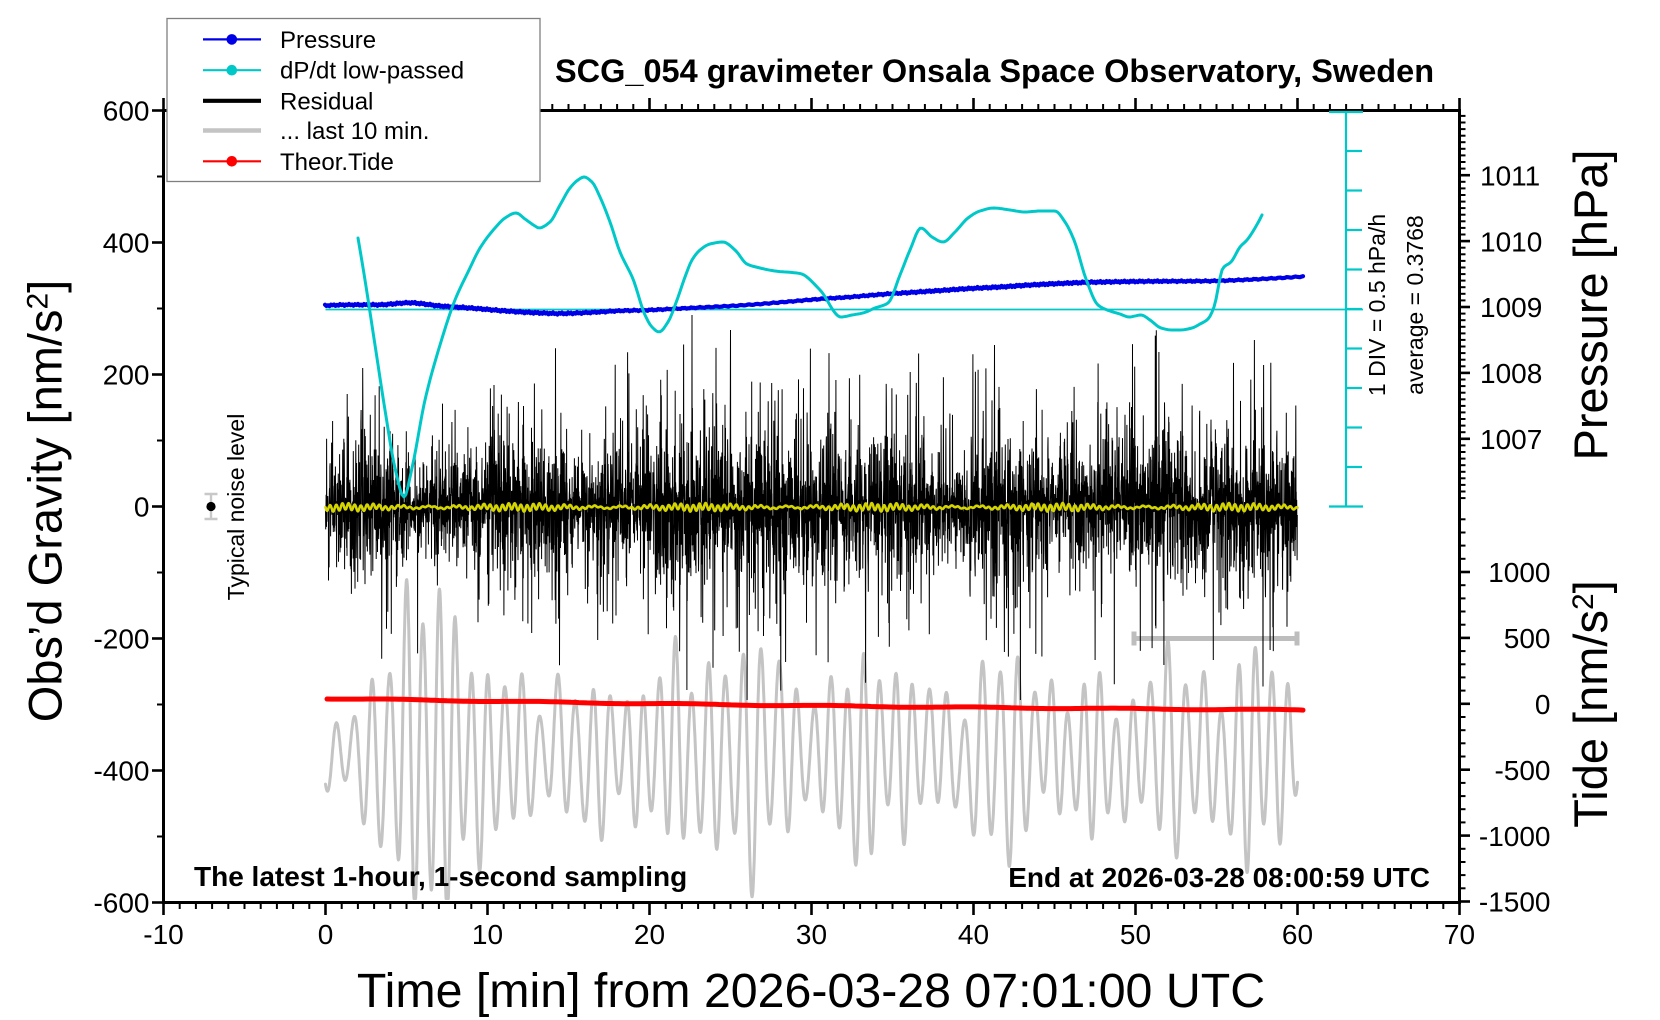 The image size is (1660, 1020). I want to click on svg-text: ... last 10 min., so click(354, 131).